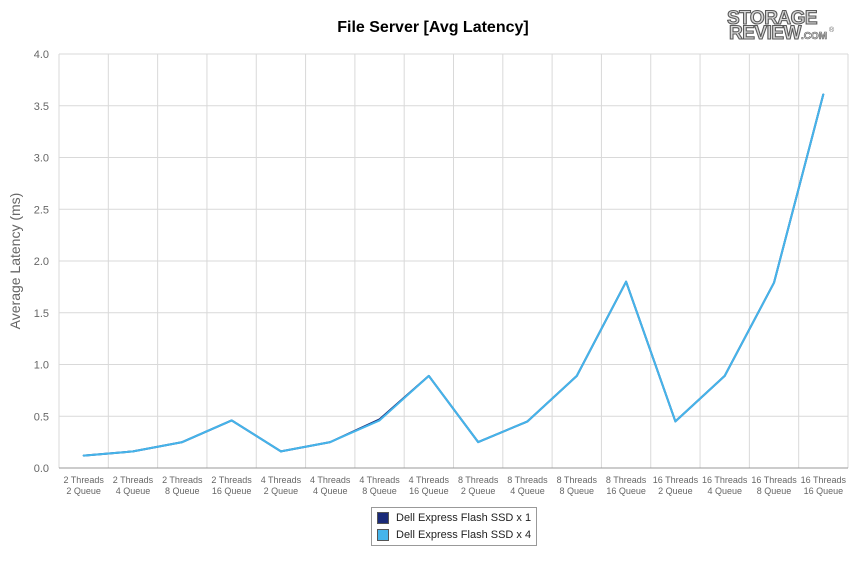 Image resolution: width=850 pixels, height=568 pixels. Describe the element at coordinates (433, 27) in the screenshot. I see `chart-title: File Server [Avg Latency]` at that location.